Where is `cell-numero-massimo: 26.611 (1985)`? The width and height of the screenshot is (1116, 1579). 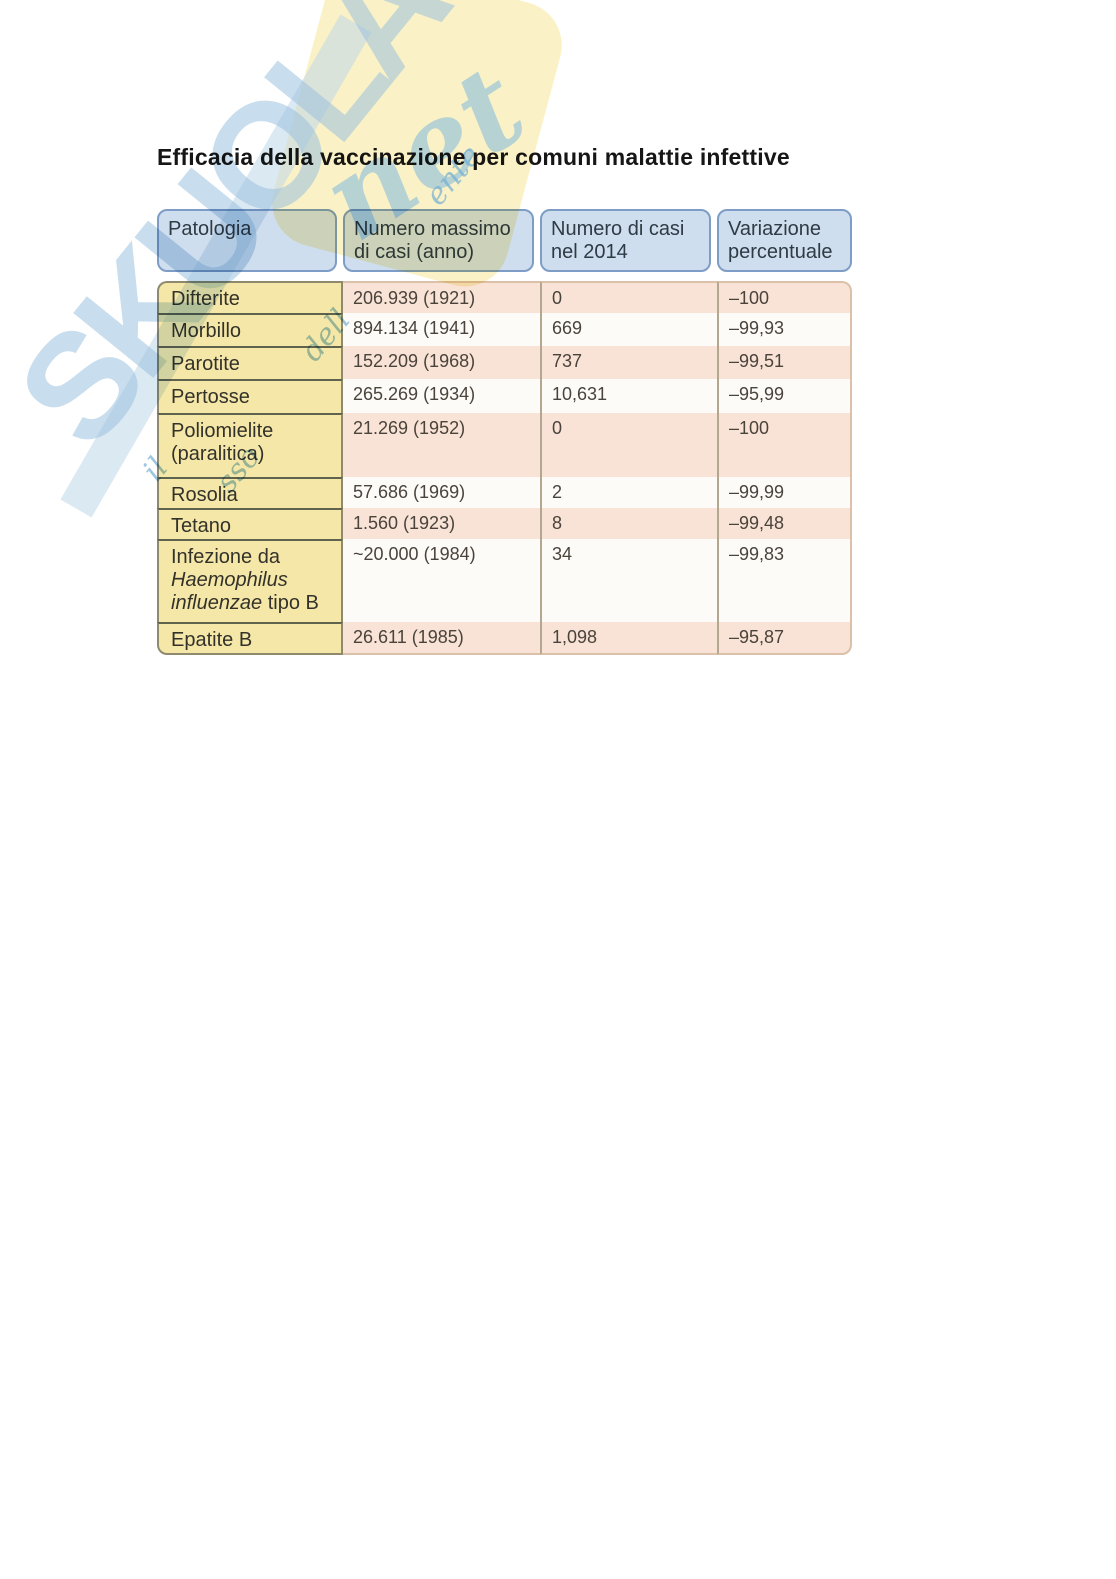
cell-numero-massimo: 26.611 (1985) is located at coordinates (441, 638).